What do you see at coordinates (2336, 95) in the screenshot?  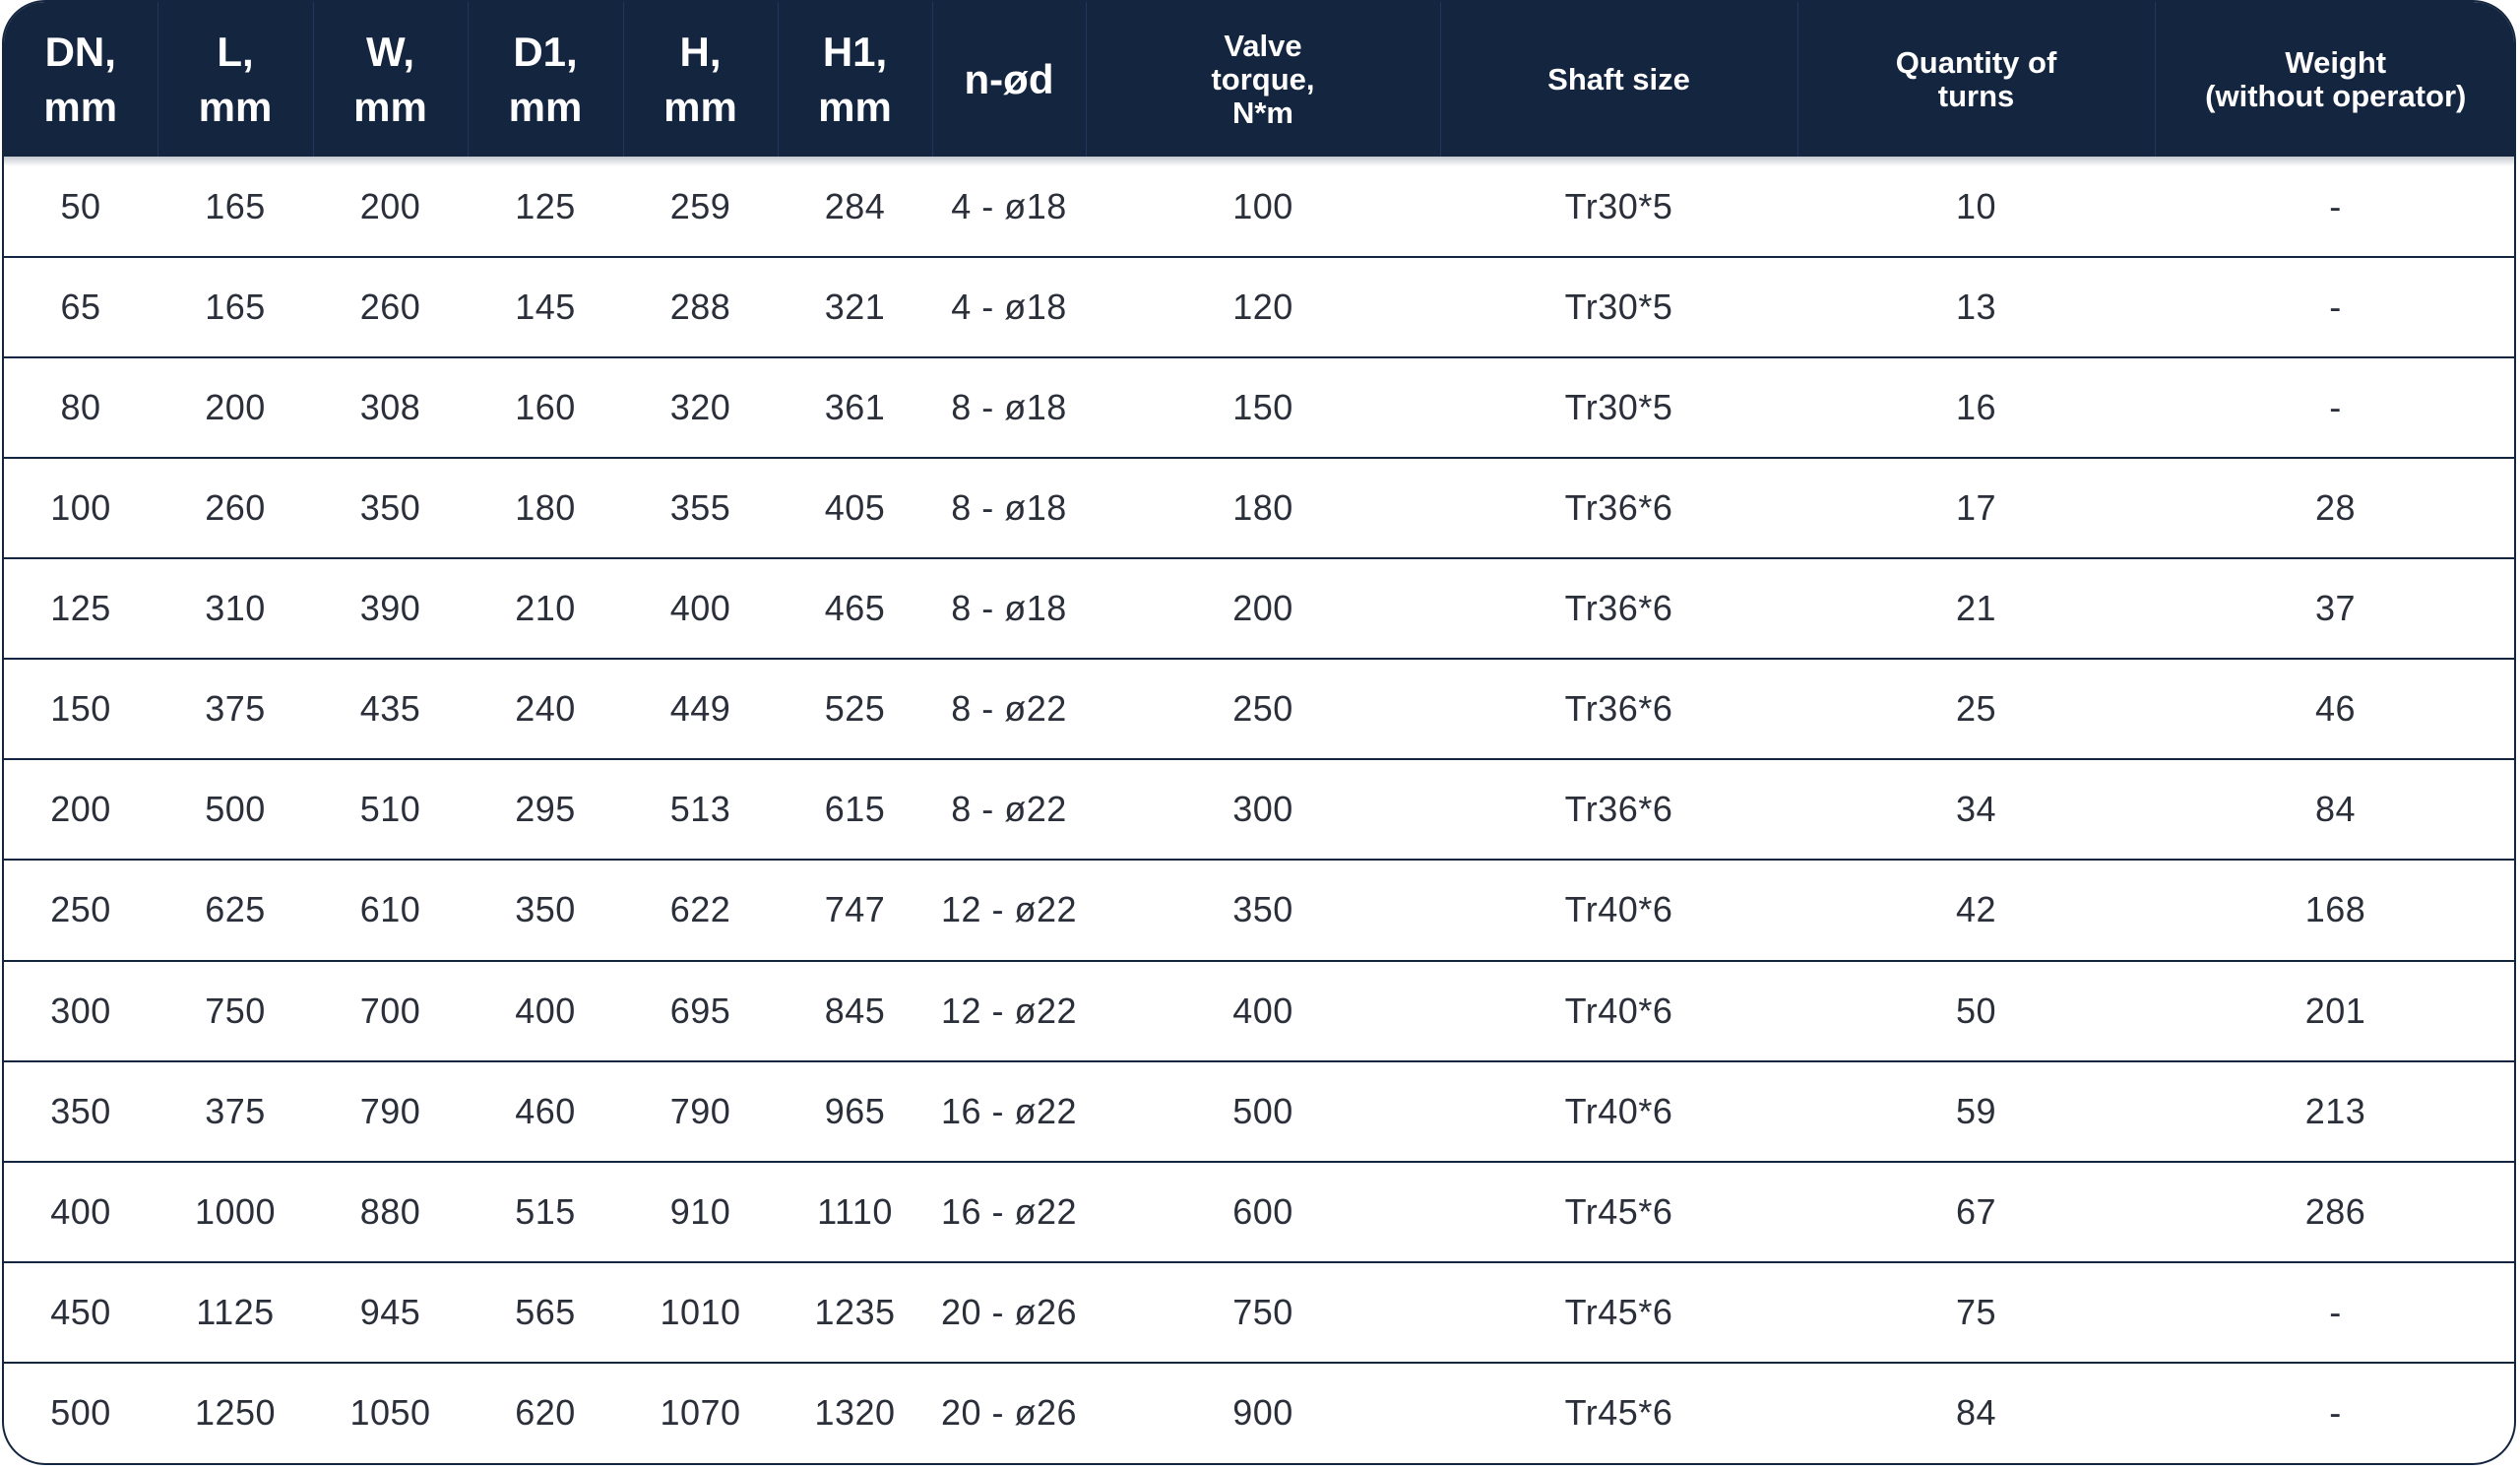 I see `header-weight-line2: (without operator)` at bounding box center [2336, 95].